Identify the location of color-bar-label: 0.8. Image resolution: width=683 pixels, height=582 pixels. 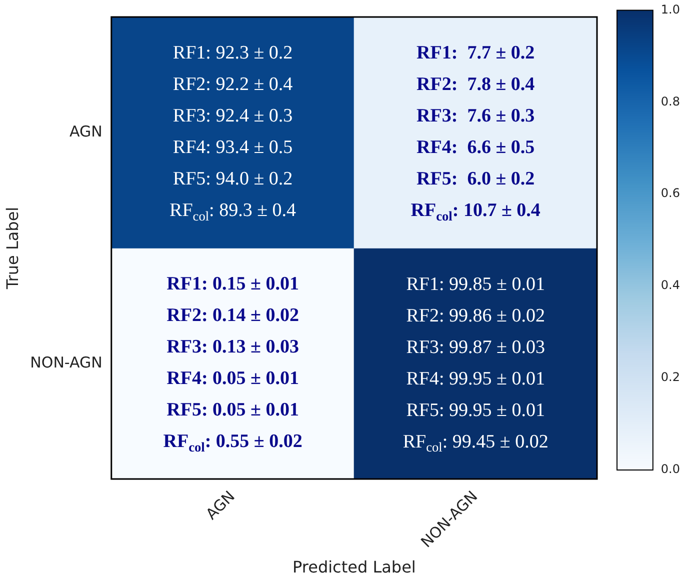
(670, 101).